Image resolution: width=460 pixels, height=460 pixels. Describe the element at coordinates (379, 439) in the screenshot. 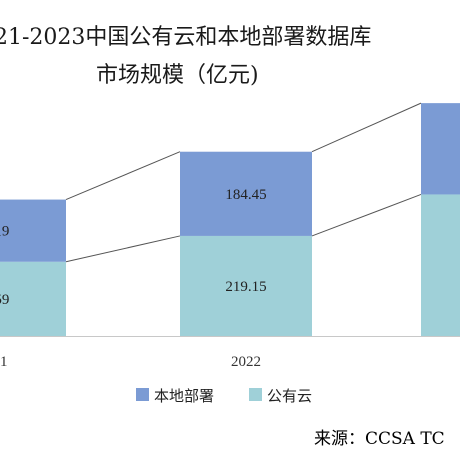

I see `source-note: 来源：CCSA TC` at that location.